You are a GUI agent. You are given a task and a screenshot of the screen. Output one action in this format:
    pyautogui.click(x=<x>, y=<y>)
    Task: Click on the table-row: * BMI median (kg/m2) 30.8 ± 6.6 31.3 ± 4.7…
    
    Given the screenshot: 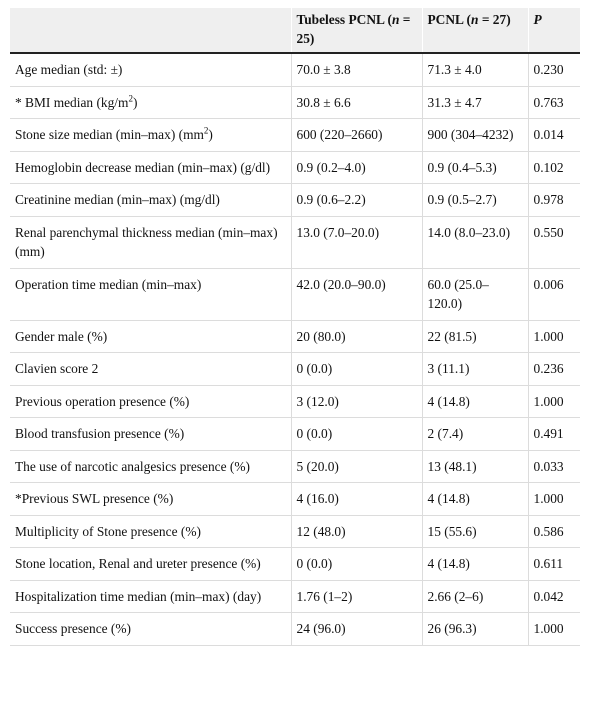 What is the action you would take?
    pyautogui.click(x=295, y=102)
    